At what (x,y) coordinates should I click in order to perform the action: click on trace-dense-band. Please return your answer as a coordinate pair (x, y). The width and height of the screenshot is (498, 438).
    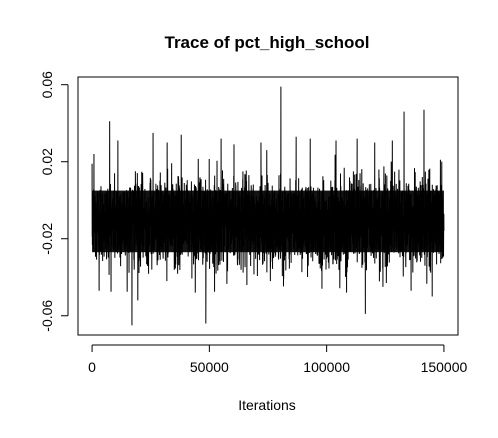
    Looking at the image, I should click on (268, 221).